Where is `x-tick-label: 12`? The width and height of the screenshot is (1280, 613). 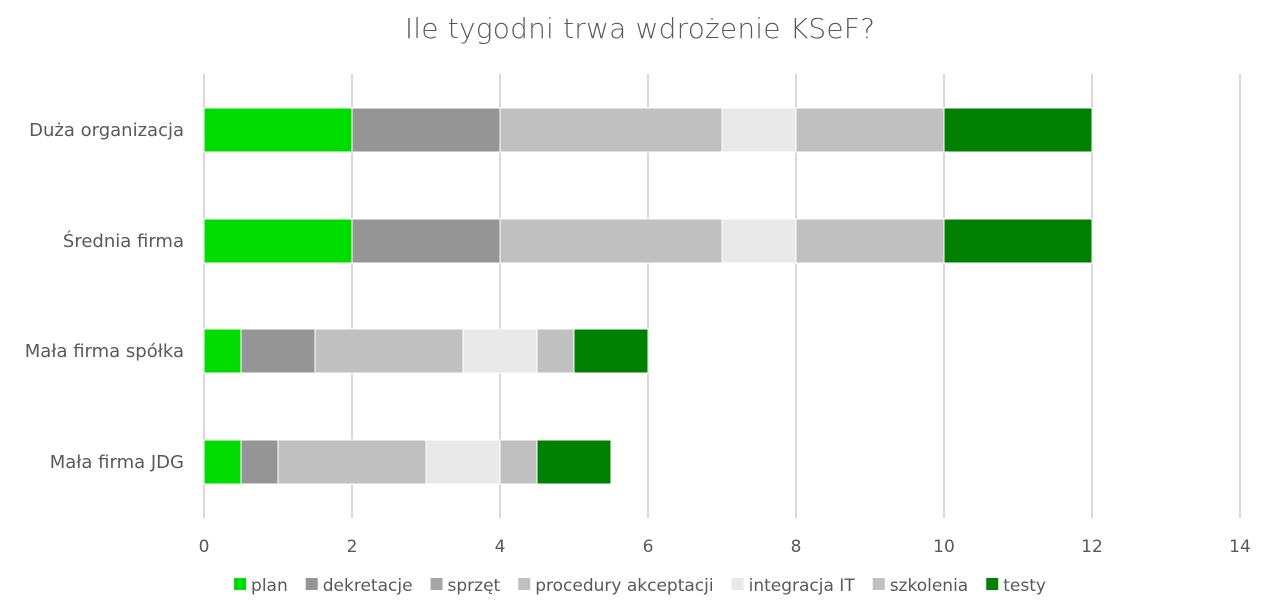 x-tick-label: 12 is located at coordinates (1092, 547).